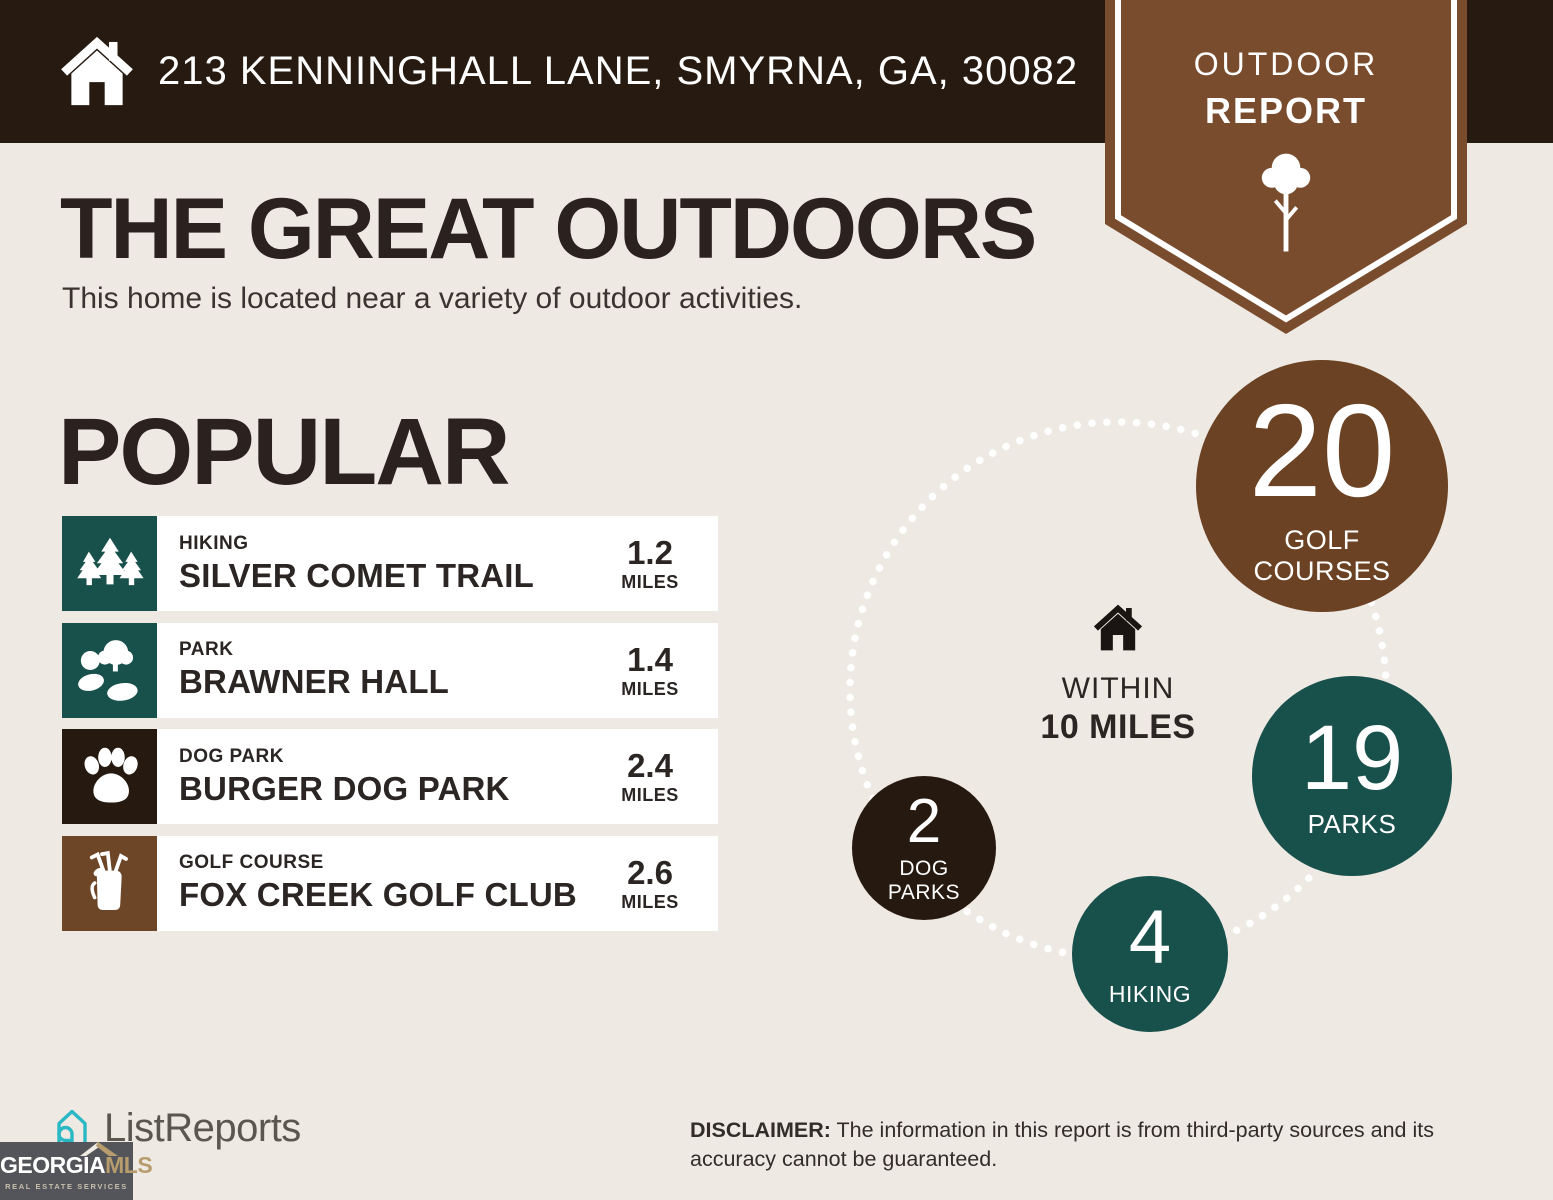 The image size is (1553, 1200). I want to click on outdoor-report-ribbon: OUTDOOR REPORT, so click(1286, 172).